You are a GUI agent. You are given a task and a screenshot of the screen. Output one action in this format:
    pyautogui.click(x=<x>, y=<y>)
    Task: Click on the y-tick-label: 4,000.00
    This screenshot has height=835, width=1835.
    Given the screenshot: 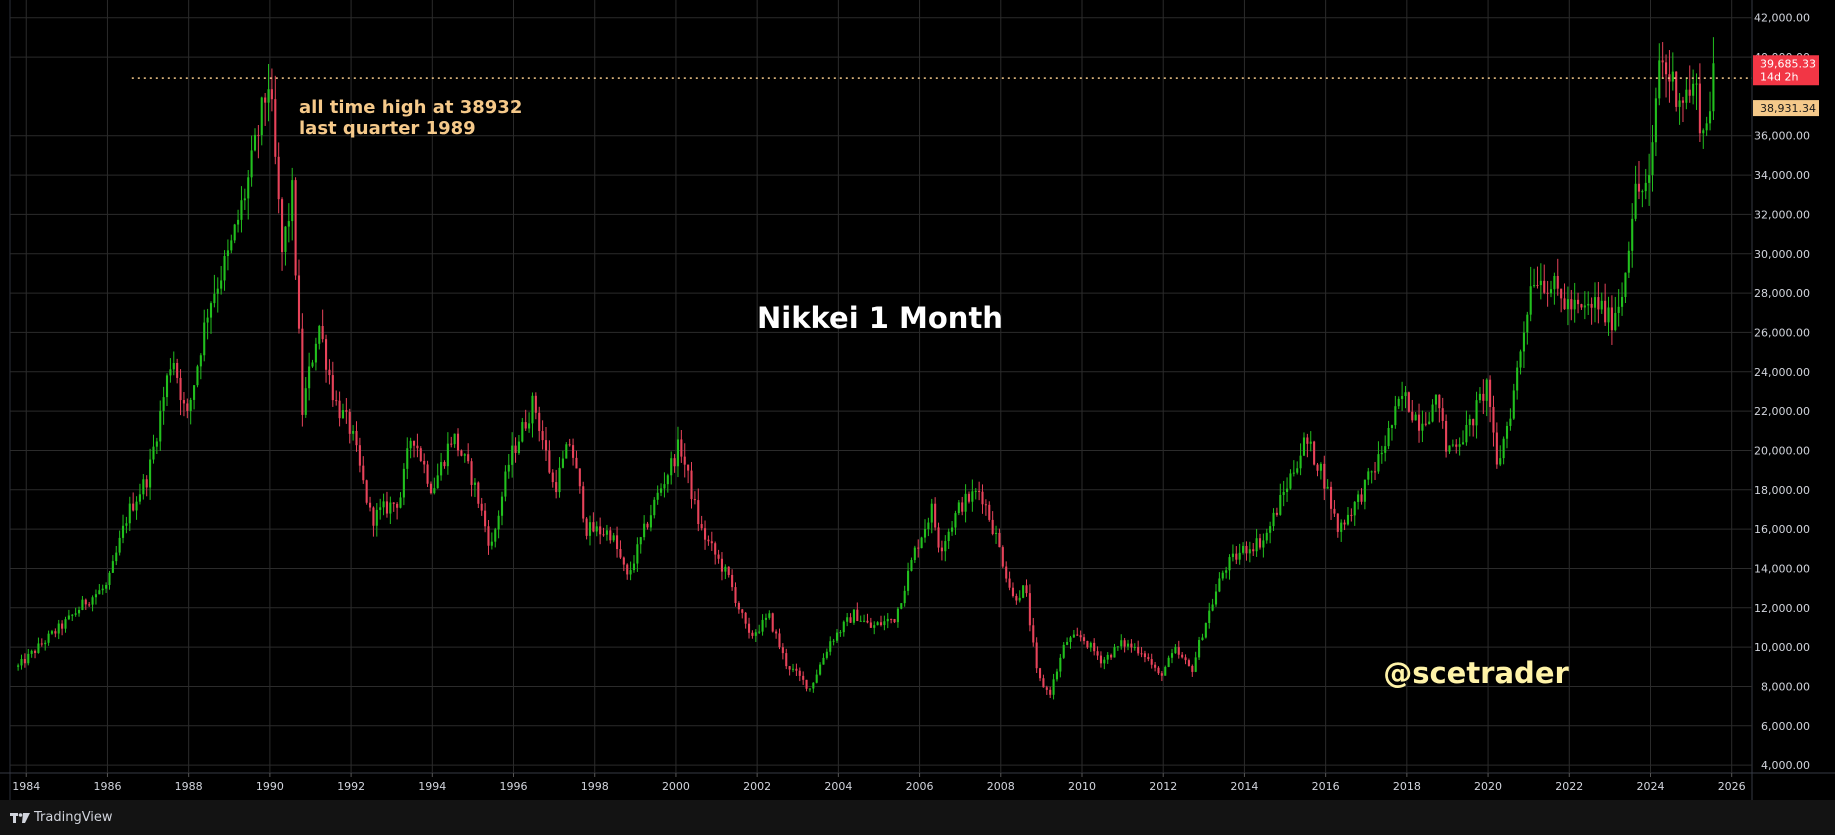 What is the action you would take?
    pyautogui.click(x=1785, y=765)
    